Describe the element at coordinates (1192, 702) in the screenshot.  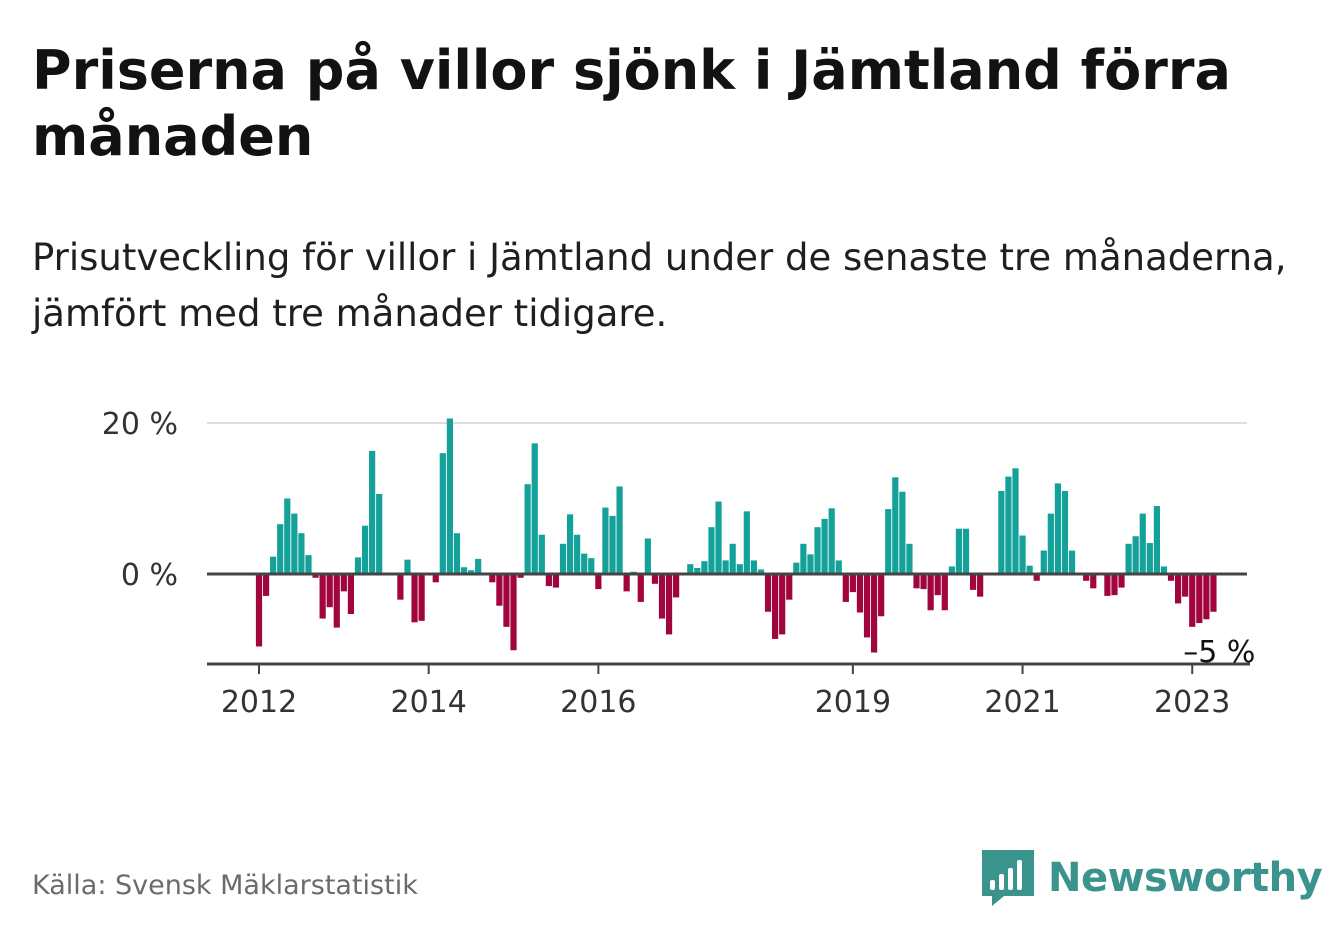
I see `x-tick-label: 2023` at that location.